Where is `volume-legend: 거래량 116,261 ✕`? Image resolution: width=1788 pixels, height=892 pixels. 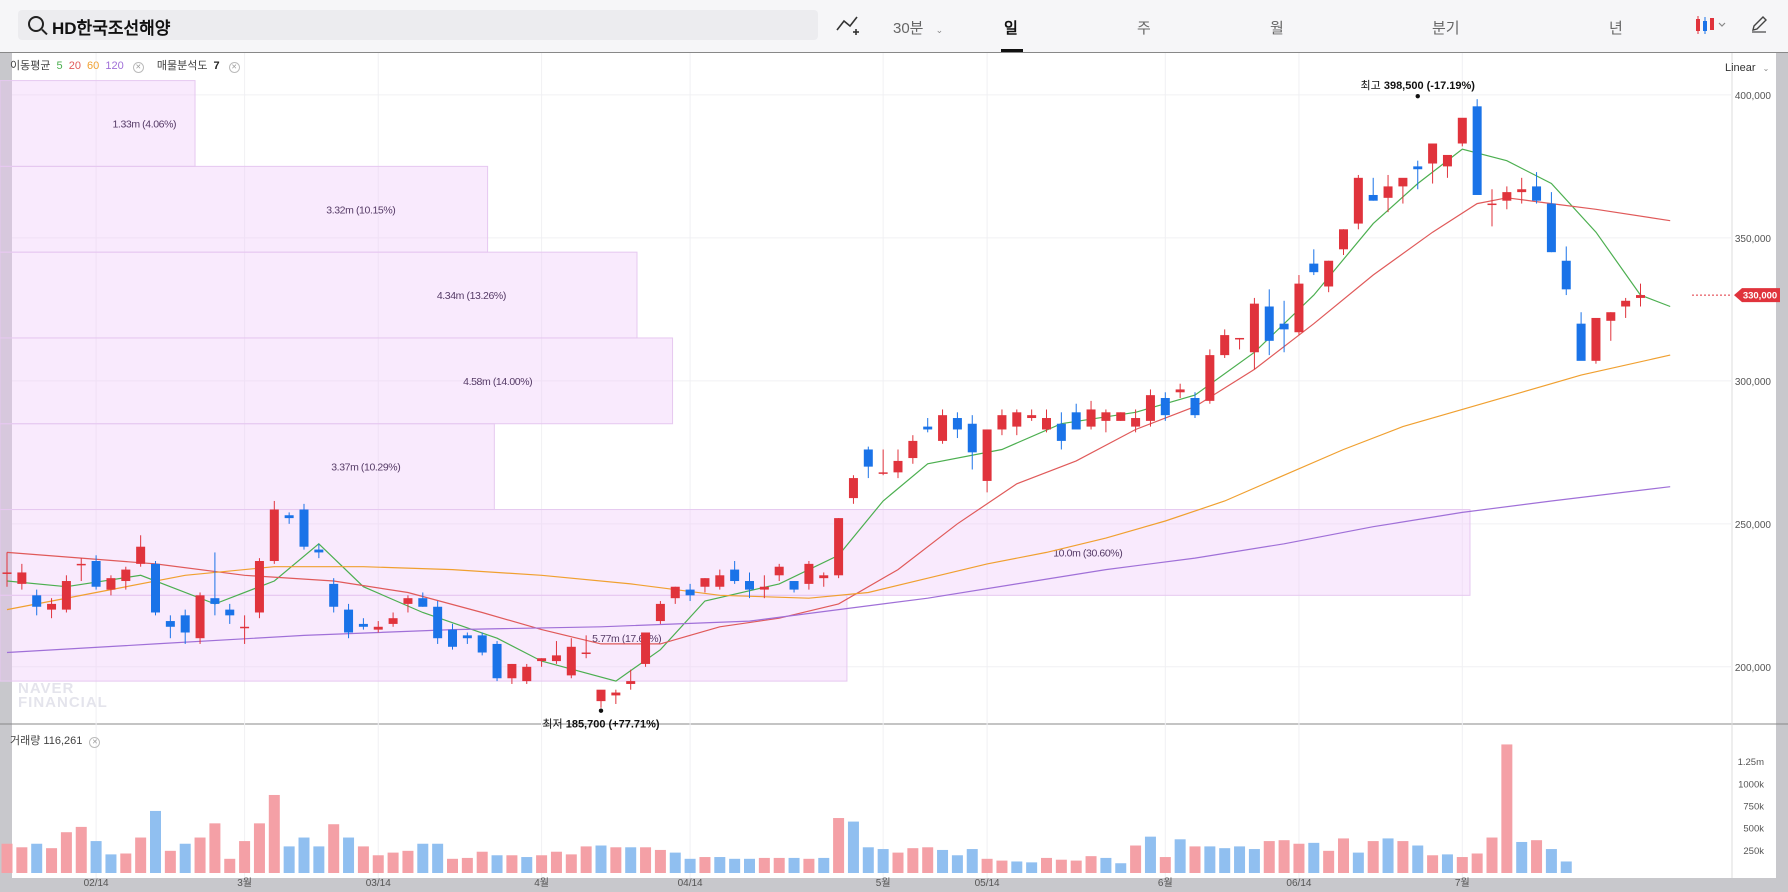 volume-legend: 거래량 116,261 ✕ is located at coordinates (55, 740).